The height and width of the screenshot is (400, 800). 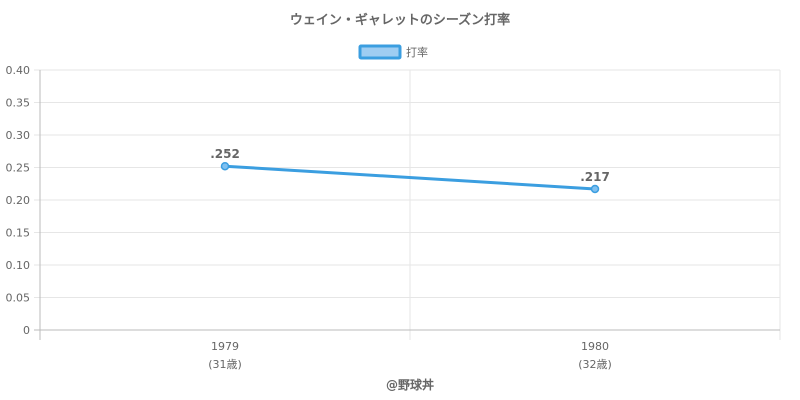 What do you see at coordinates (595, 177) in the screenshot?
I see `data-label: .217` at bounding box center [595, 177].